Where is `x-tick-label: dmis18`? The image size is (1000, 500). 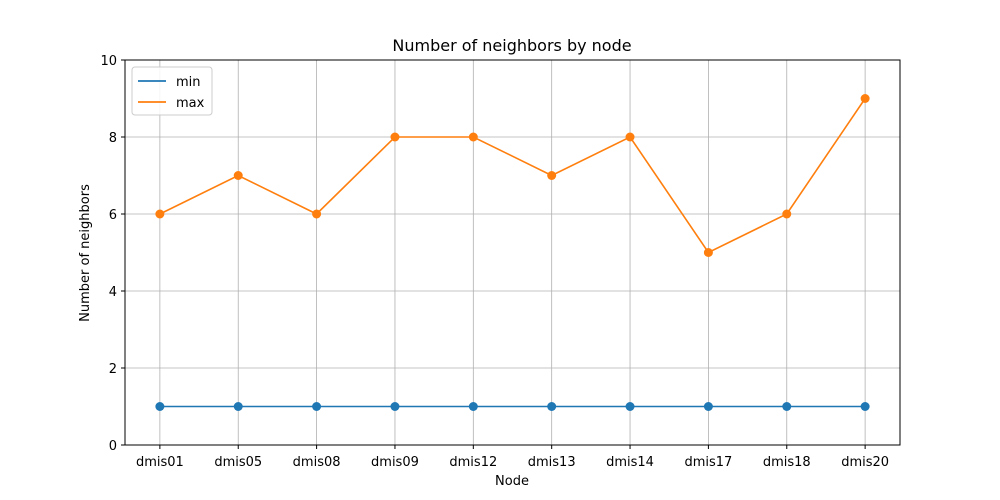 x-tick-label: dmis18 is located at coordinates (787, 462).